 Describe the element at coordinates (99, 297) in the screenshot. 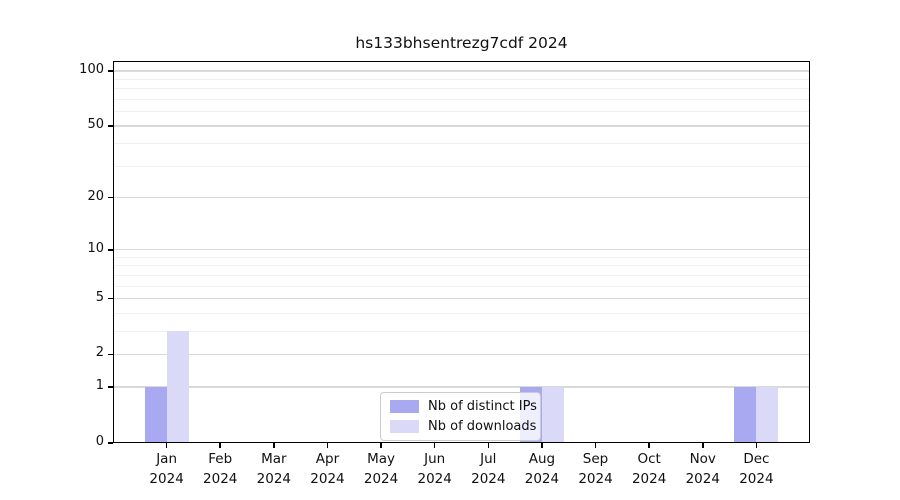

I see `y-tick-label: 5` at that location.